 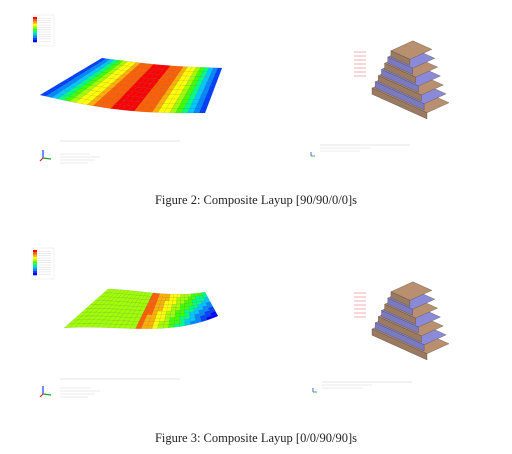 I want to click on figure-2-caption: Figure 2: Composite Layup [90/90/0/0]s, so click(x=256, y=200).